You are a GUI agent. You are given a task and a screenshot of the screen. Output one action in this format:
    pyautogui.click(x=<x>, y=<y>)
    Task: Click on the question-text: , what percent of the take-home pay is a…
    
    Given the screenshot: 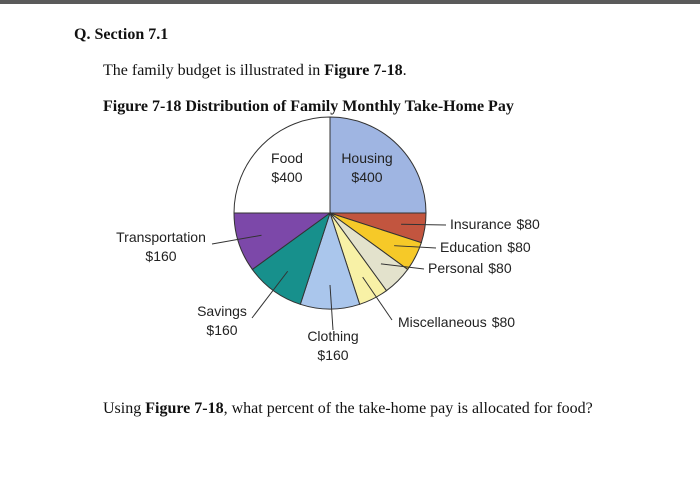 What is the action you would take?
    pyautogui.click(x=408, y=408)
    